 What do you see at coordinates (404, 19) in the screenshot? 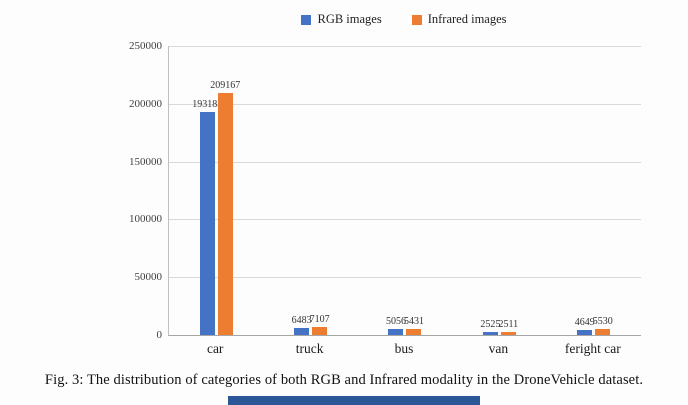
I see `chart-legend: RGB images Infrared images` at bounding box center [404, 19].